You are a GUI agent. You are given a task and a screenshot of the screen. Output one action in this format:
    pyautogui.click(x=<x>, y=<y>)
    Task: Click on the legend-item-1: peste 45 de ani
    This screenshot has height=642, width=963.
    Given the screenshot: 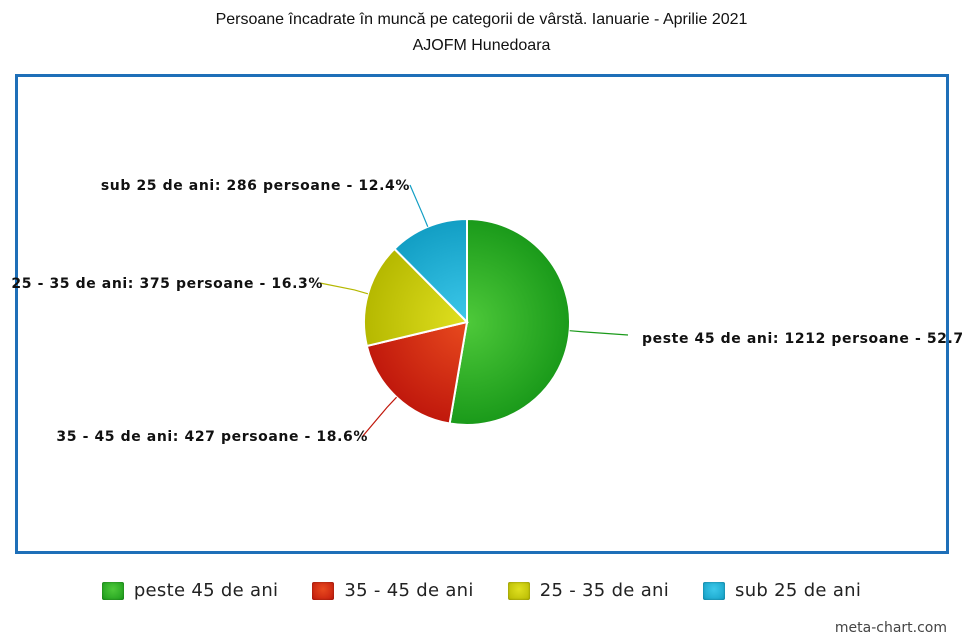 What is the action you would take?
    pyautogui.click(x=190, y=590)
    